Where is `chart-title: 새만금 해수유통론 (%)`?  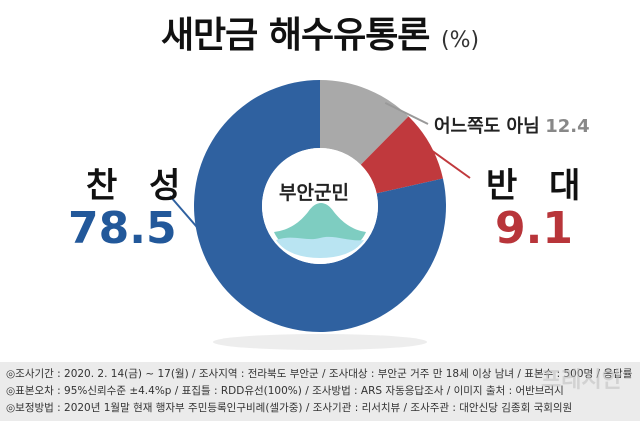
chart-title: 새만금 해수유통론 (%) is located at coordinates (320, 32).